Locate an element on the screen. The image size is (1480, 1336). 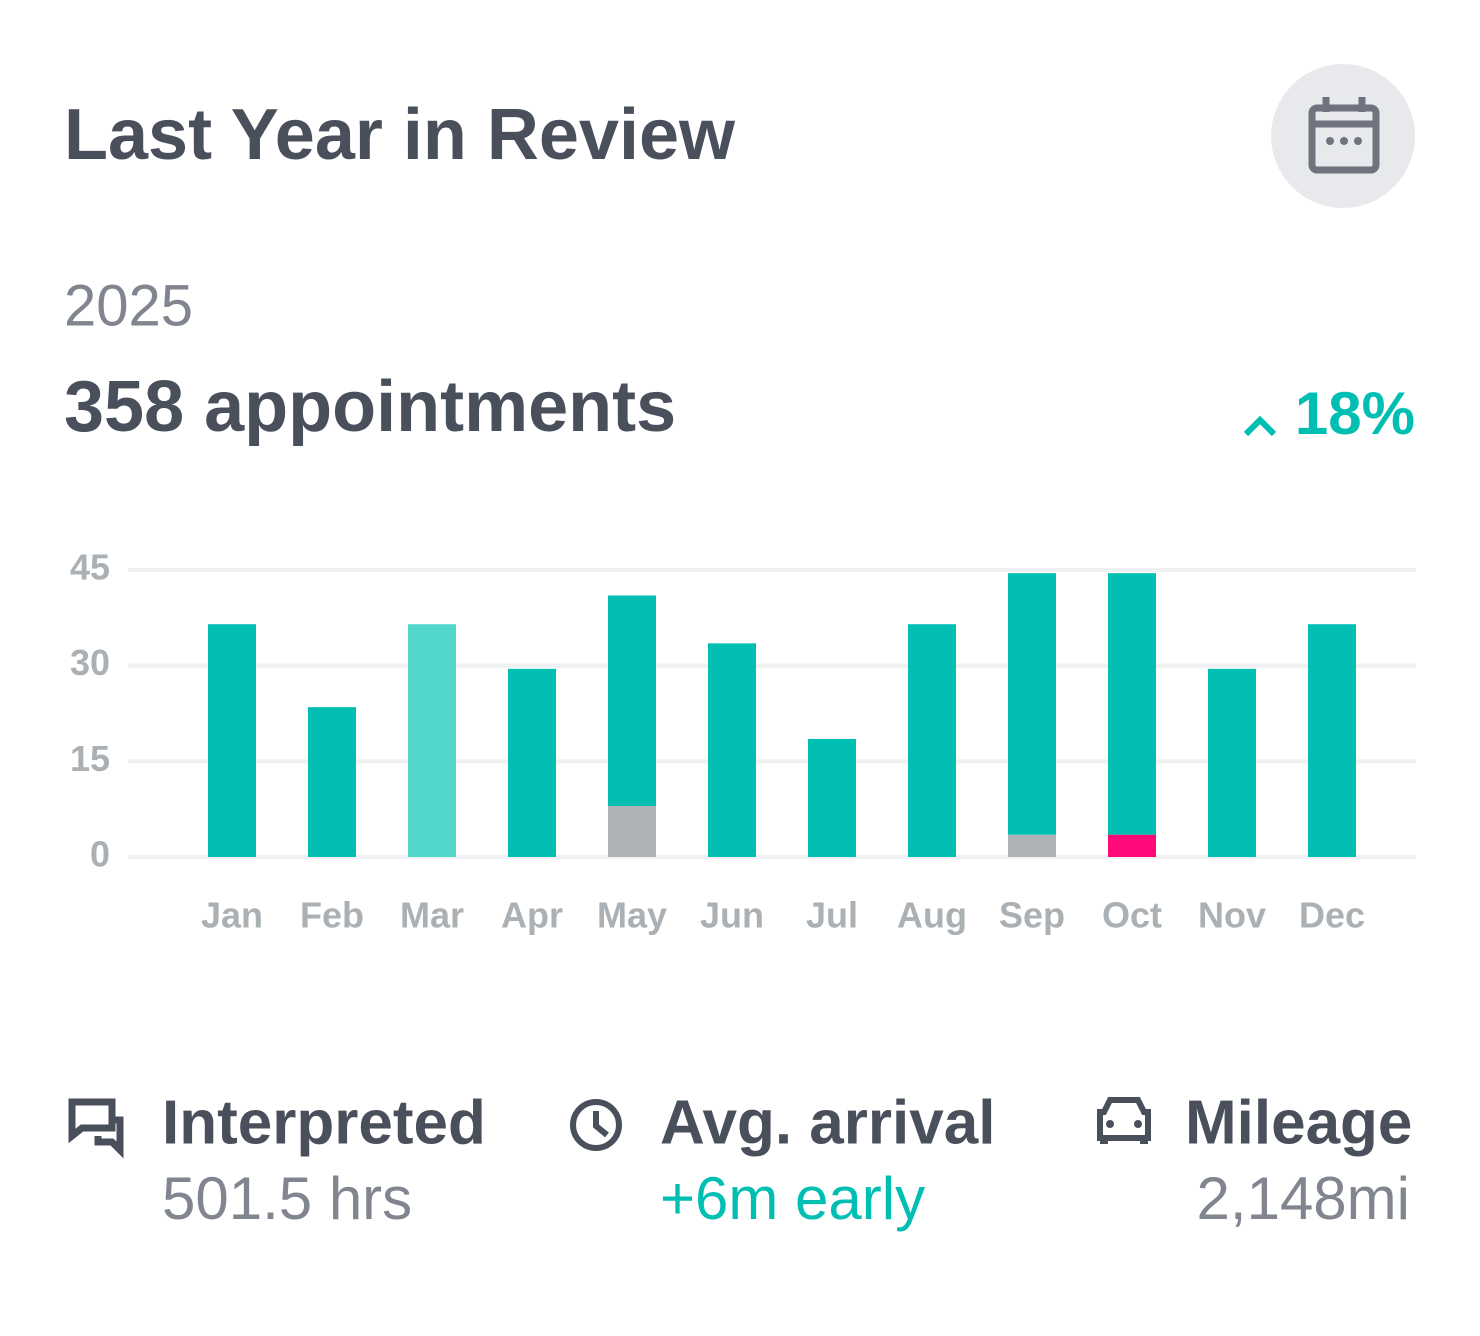
calendar-dots is located at coordinates (1344, 141).